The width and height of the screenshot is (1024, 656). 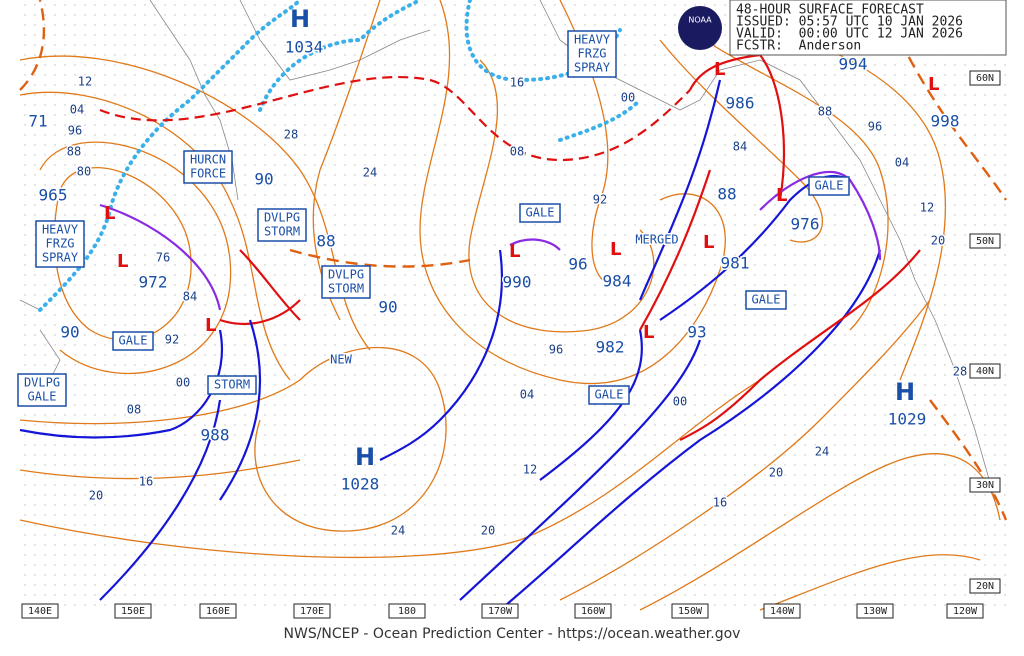 What do you see at coordinates (60, 230) in the screenshot?
I see `warning-text: HEAVY` at bounding box center [60, 230].